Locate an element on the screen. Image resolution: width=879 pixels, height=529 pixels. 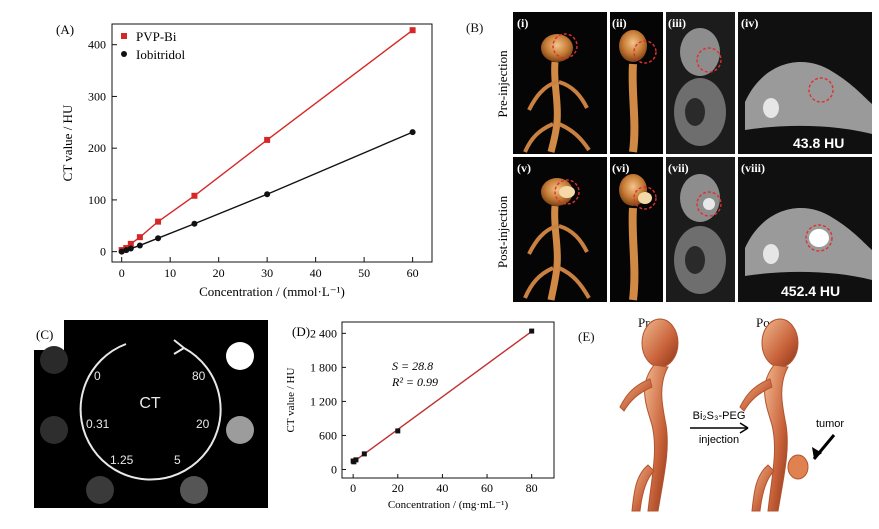
skeleton-3d-pre-full is located at coordinates (557, 93).